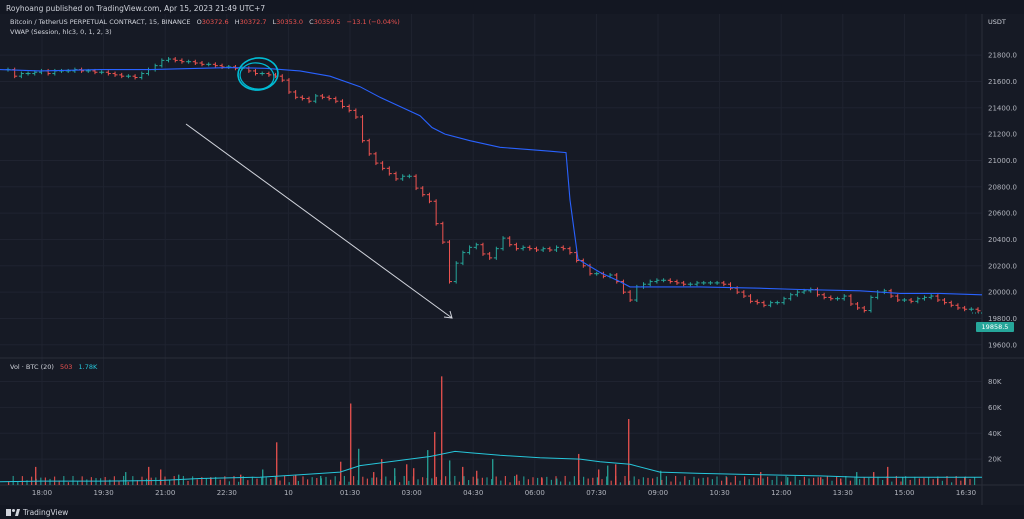 The image size is (1024, 519). What do you see at coordinates (37, 512) in the screenshot?
I see `tradingview-logo: TradingView` at bounding box center [37, 512].